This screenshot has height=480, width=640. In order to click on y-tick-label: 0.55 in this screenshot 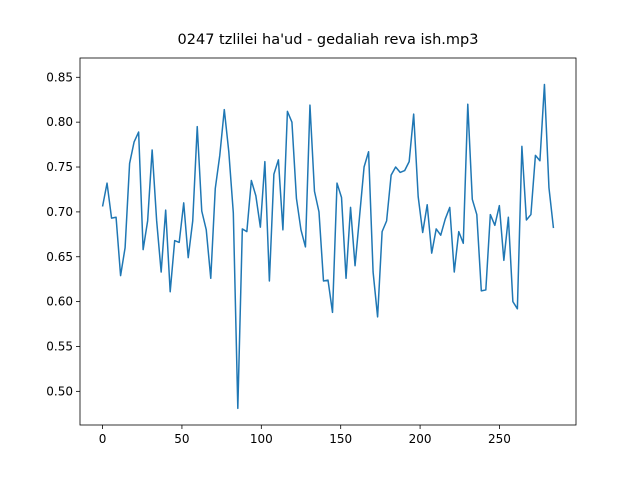, I will do `click(59, 346)`.